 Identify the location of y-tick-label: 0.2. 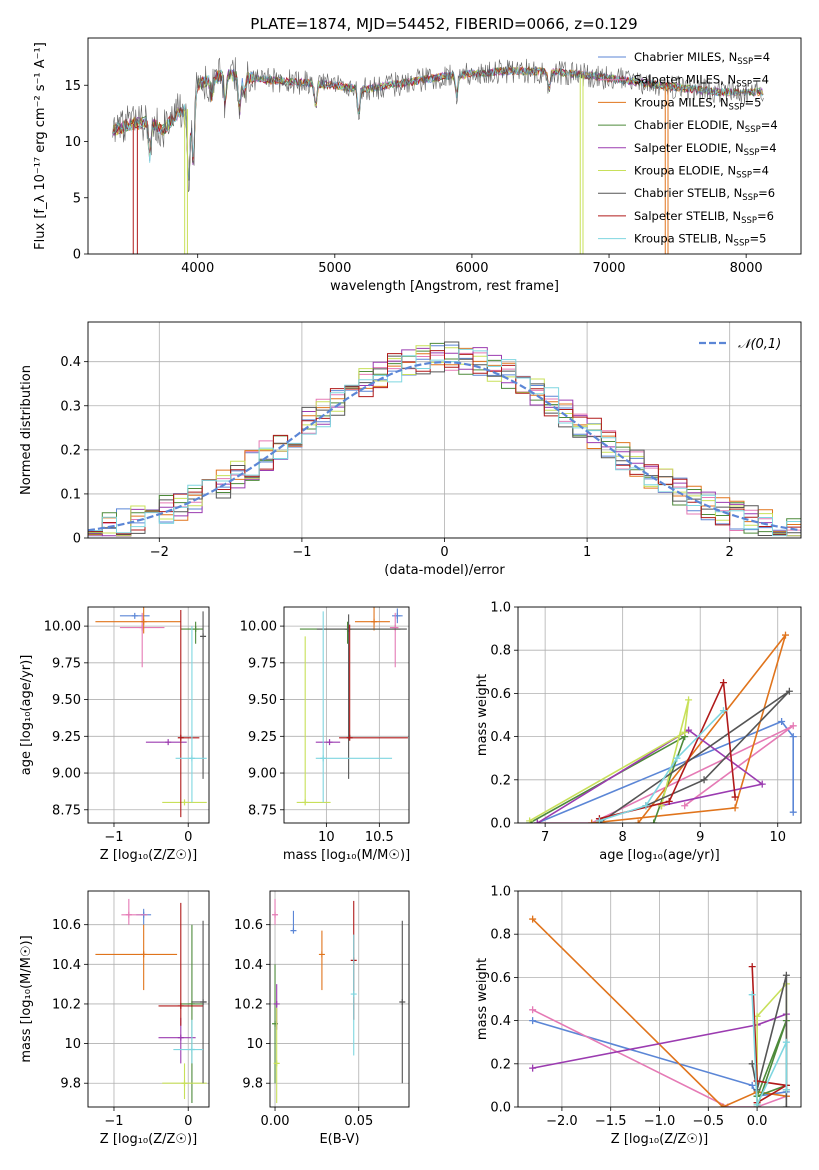
(500, 1064).